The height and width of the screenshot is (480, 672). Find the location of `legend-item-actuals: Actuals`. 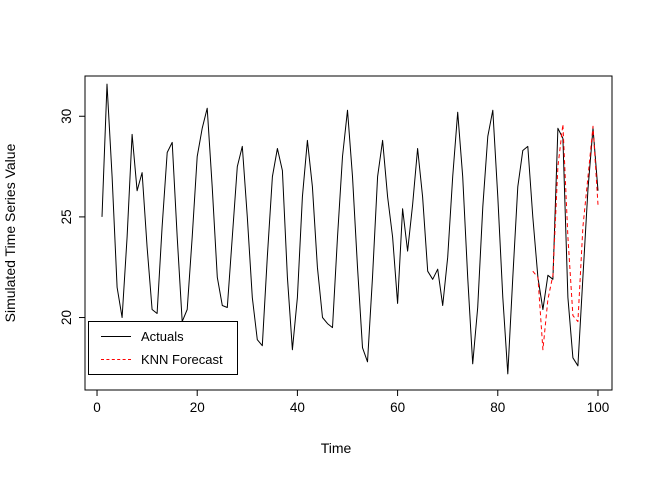

legend-item-actuals: Actuals is located at coordinates (169, 336).